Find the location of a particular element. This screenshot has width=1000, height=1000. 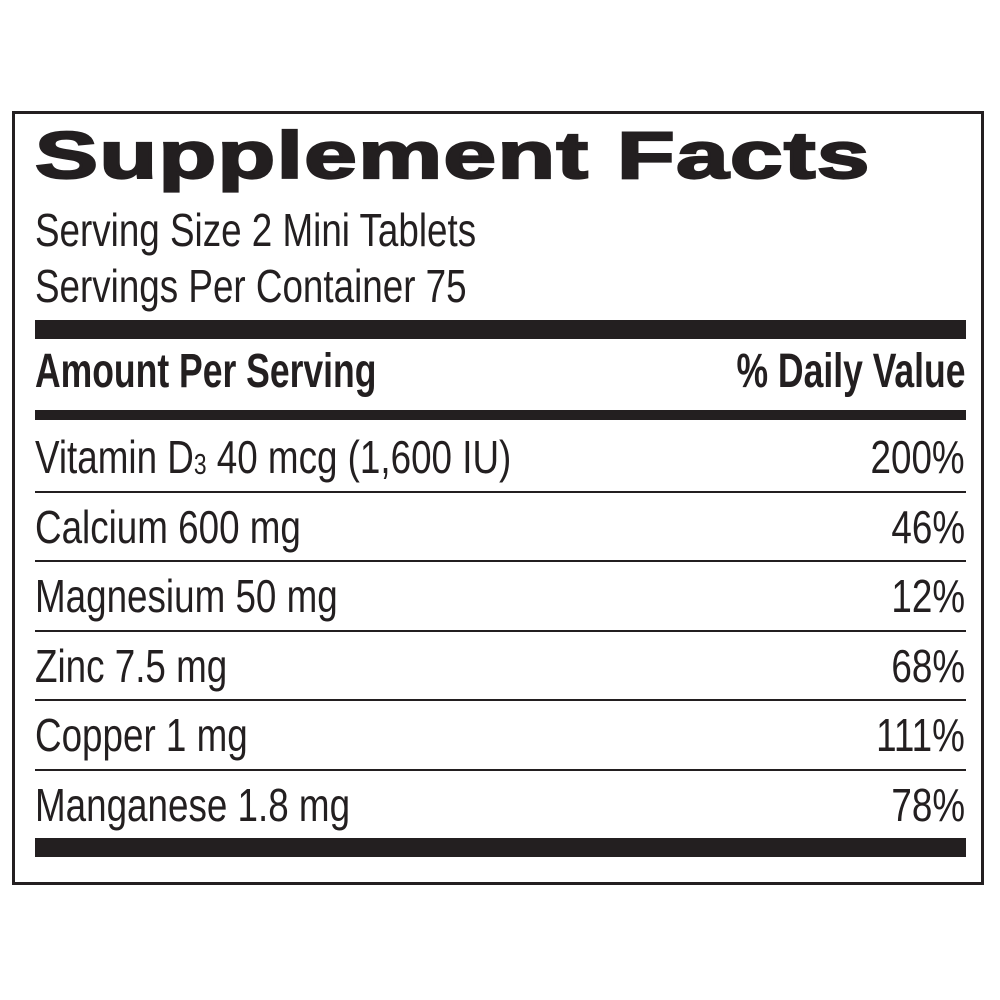

nutrient-daily-value: 200% is located at coordinates (917, 457).